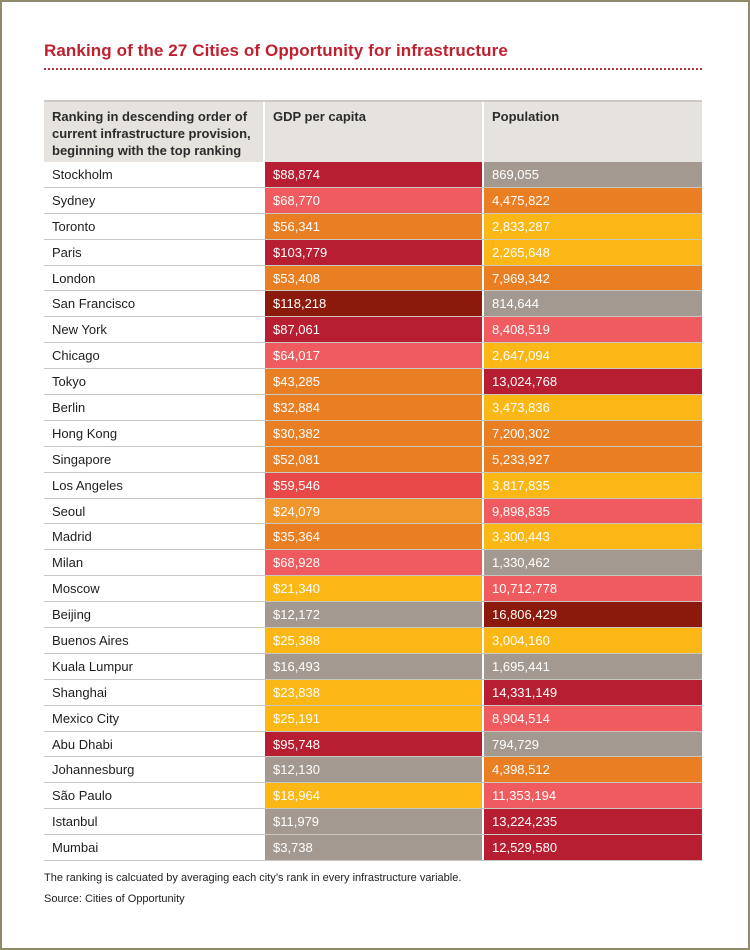 The height and width of the screenshot is (950, 750). I want to click on city-name-cell: Madrid, so click(153, 537).